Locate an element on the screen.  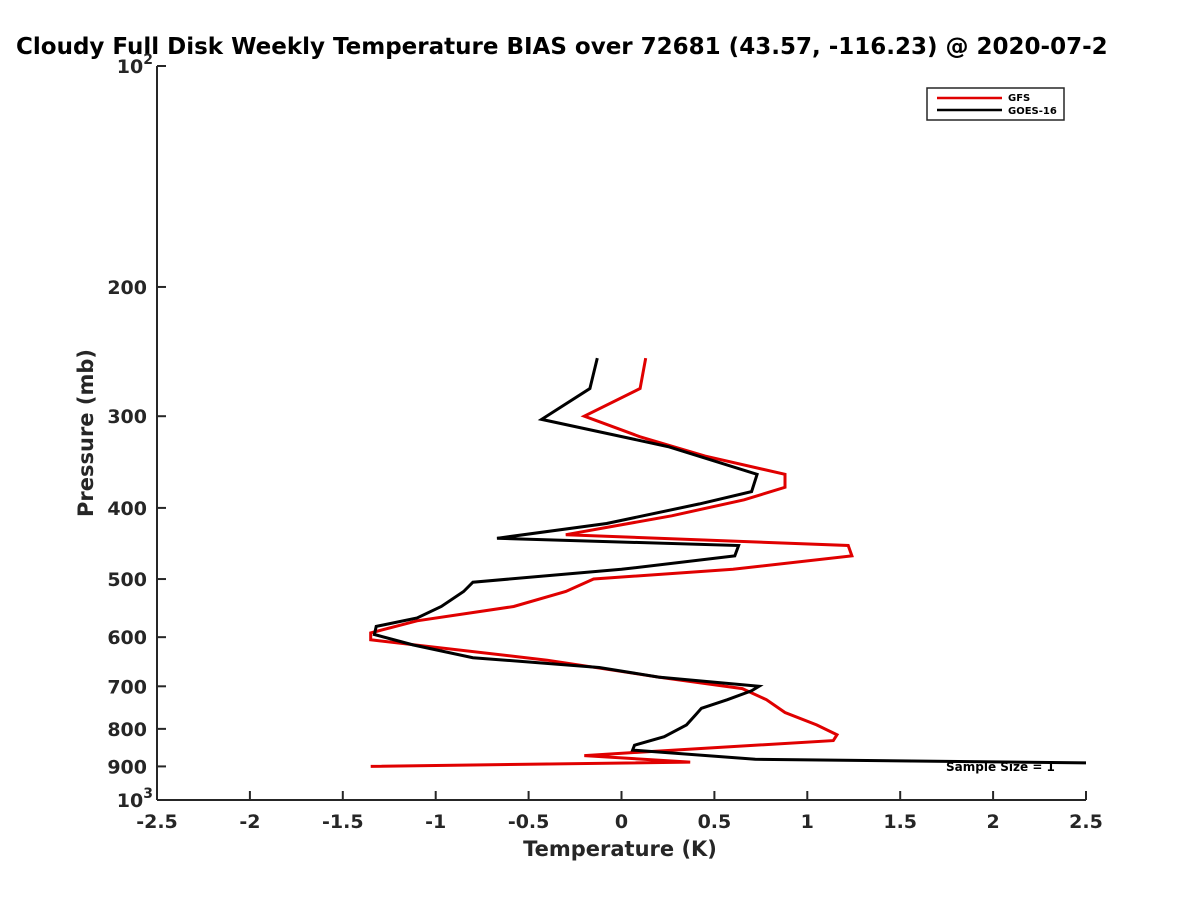
y-tick-label: 400 is located at coordinates (127, 509).